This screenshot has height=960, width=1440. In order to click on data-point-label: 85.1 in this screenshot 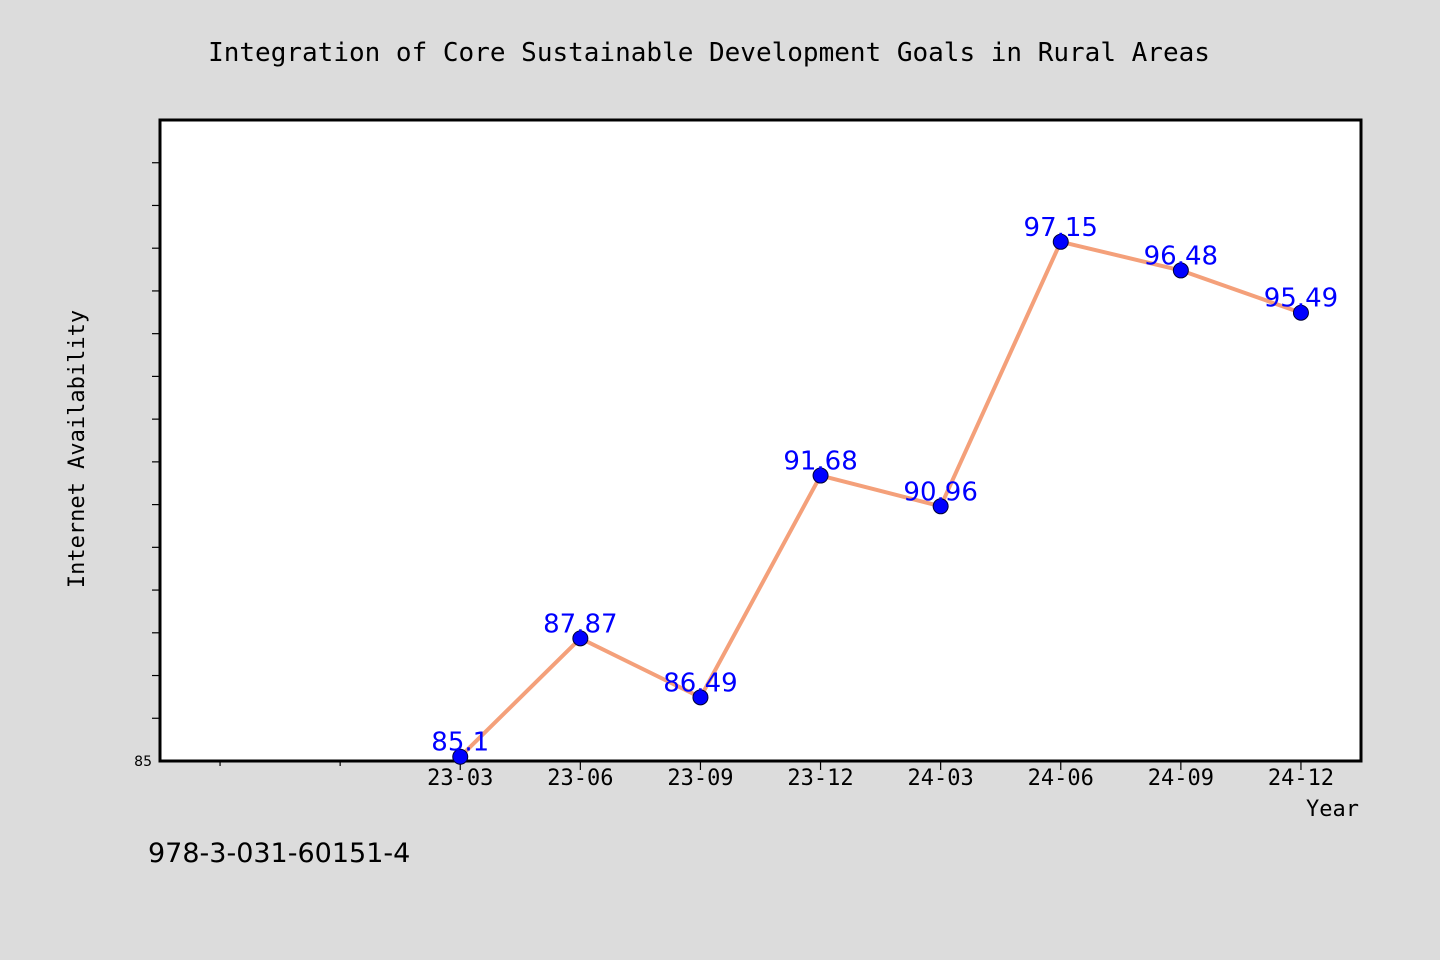, I will do `click(460, 743)`.